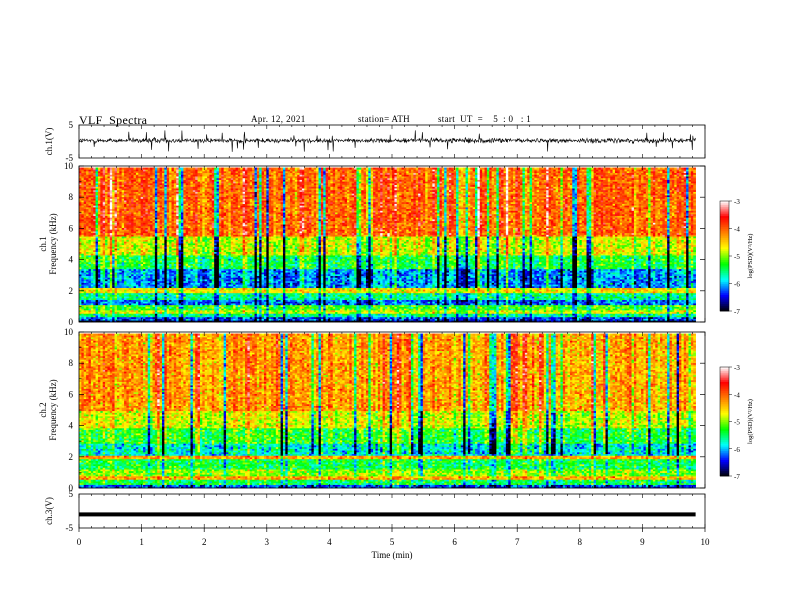 The image size is (792, 612). What do you see at coordinates (49, 142) in the screenshot?
I see `ch1-ylabel: ch.1(V)` at bounding box center [49, 142].